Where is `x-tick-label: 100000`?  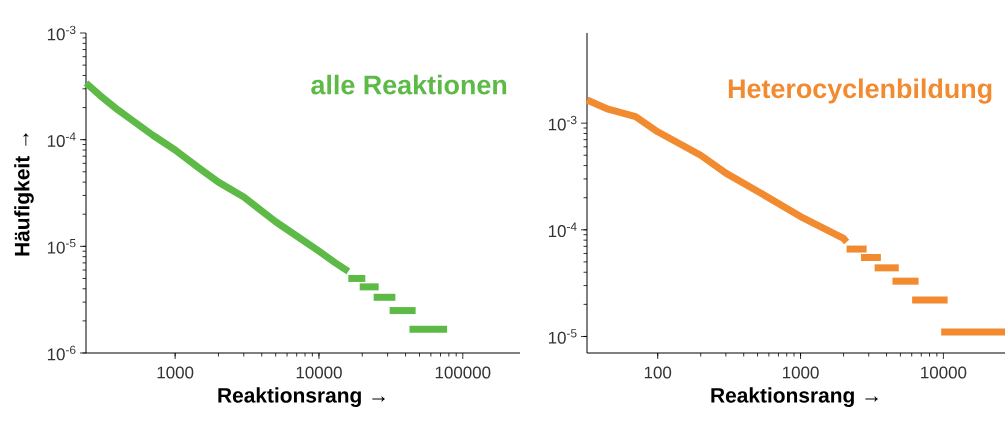 x-tick-label: 100000 is located at coordinates (463, 372).